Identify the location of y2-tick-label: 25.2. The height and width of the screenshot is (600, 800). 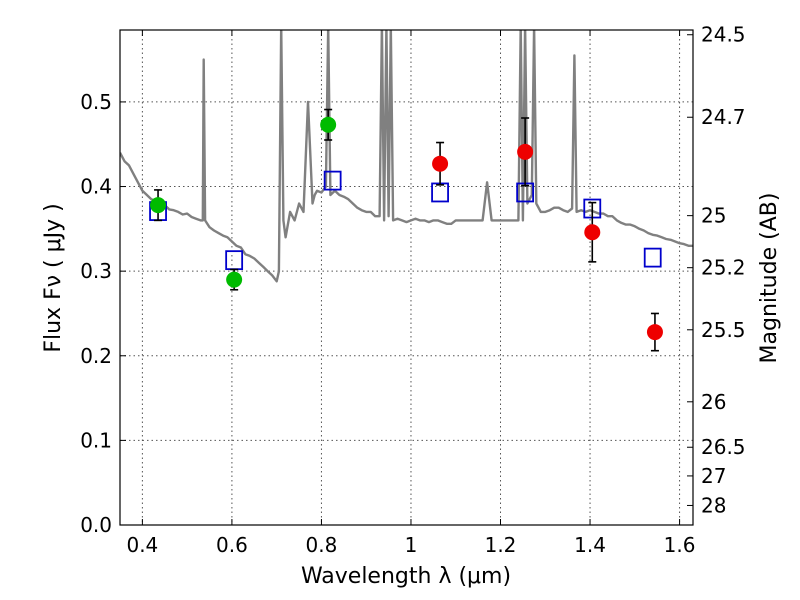
(723, 268).